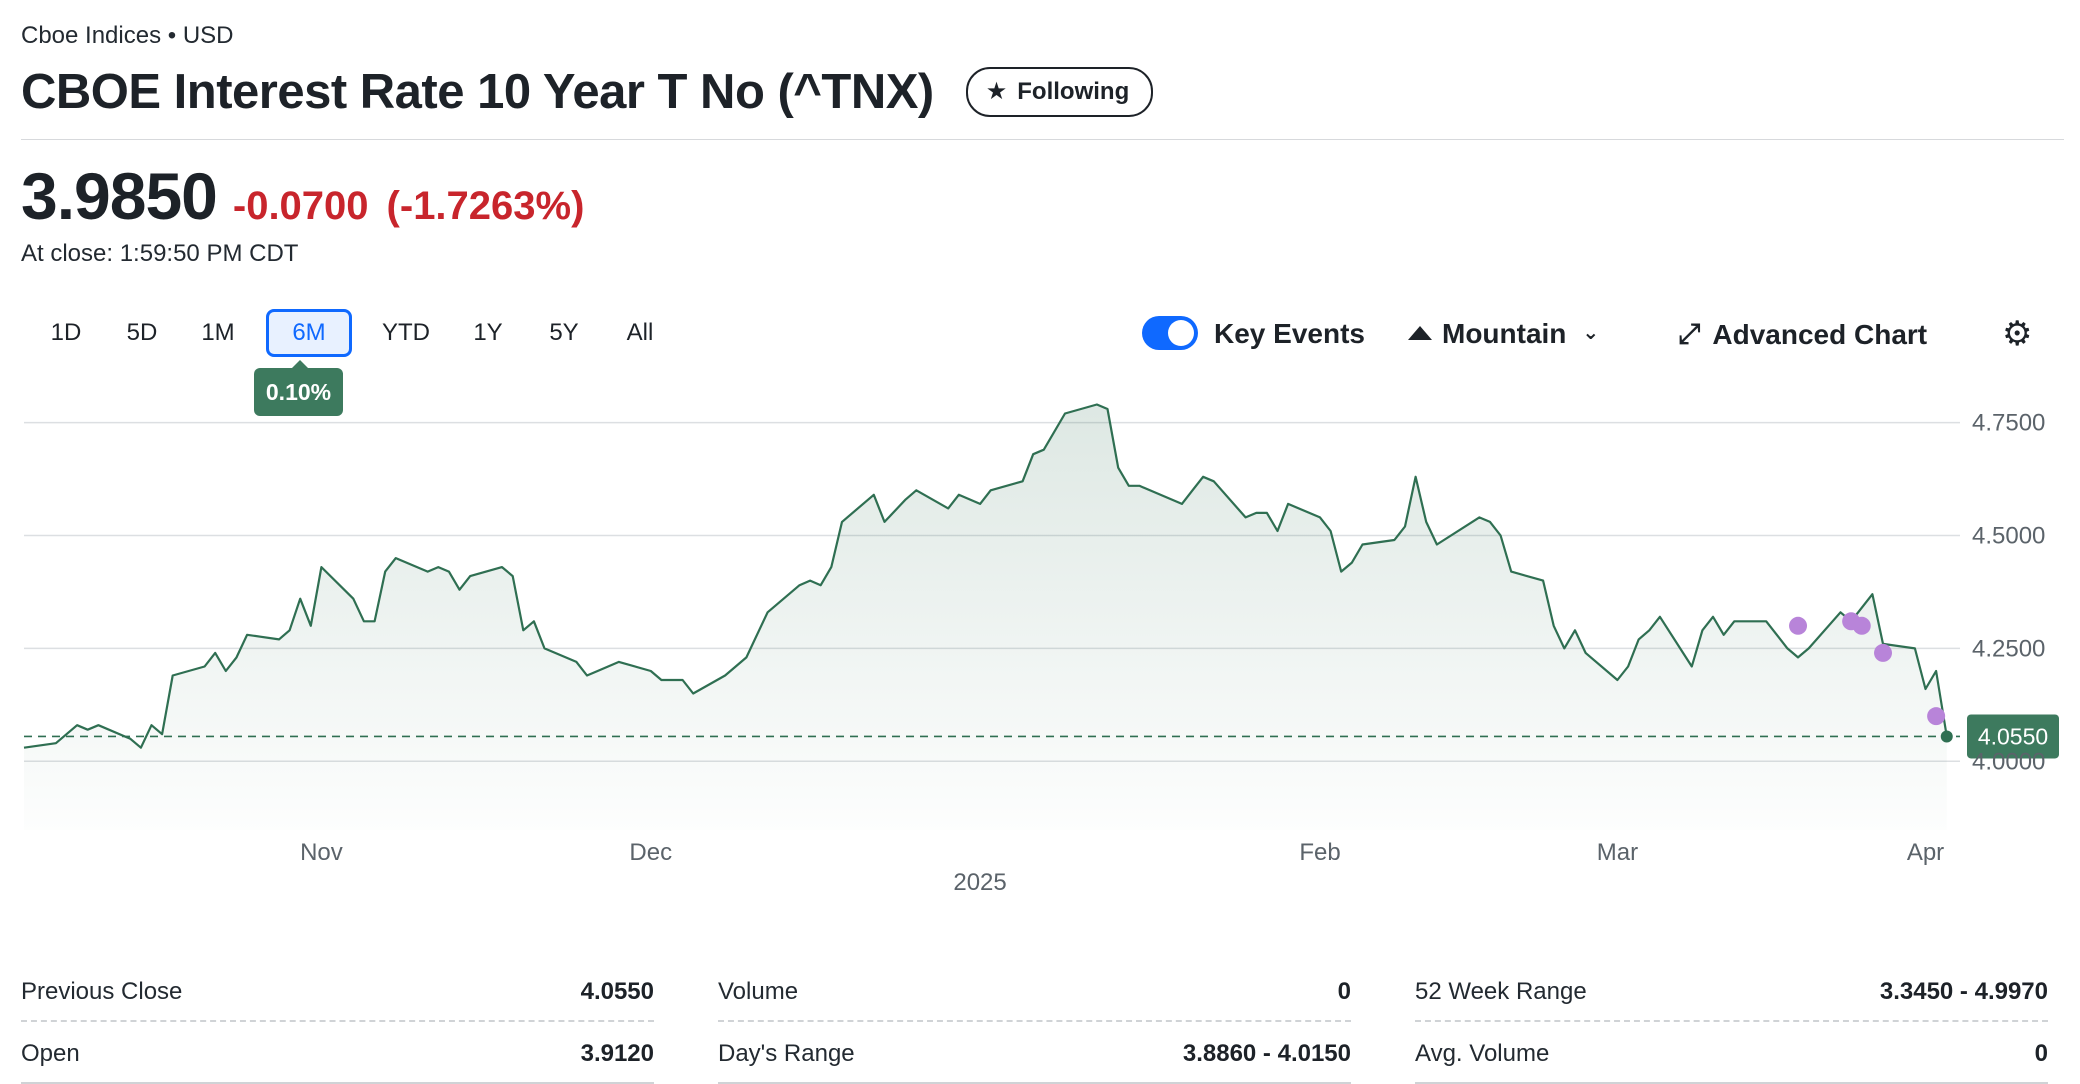  What do you see at coordinates (1073, 91) in the screenshot?
I see `following-label: Following` at bounding box center [1073, 91].